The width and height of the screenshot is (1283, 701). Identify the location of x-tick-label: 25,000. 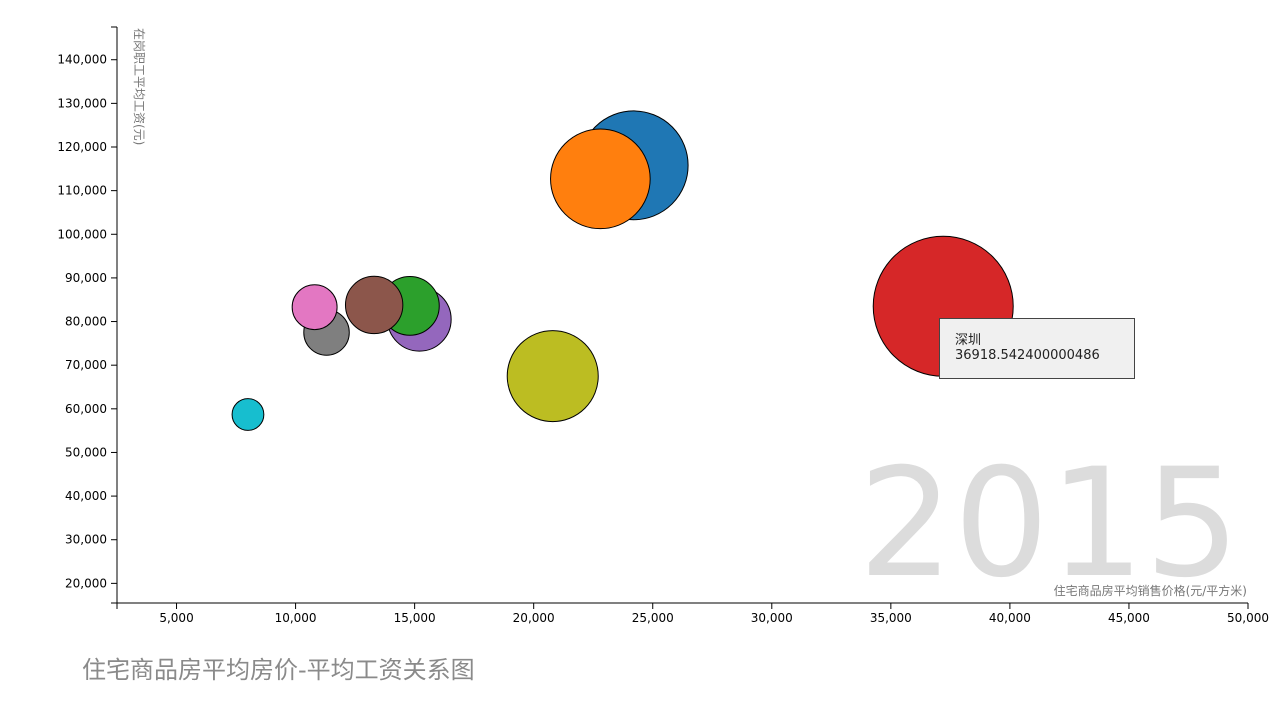
(653, 618).